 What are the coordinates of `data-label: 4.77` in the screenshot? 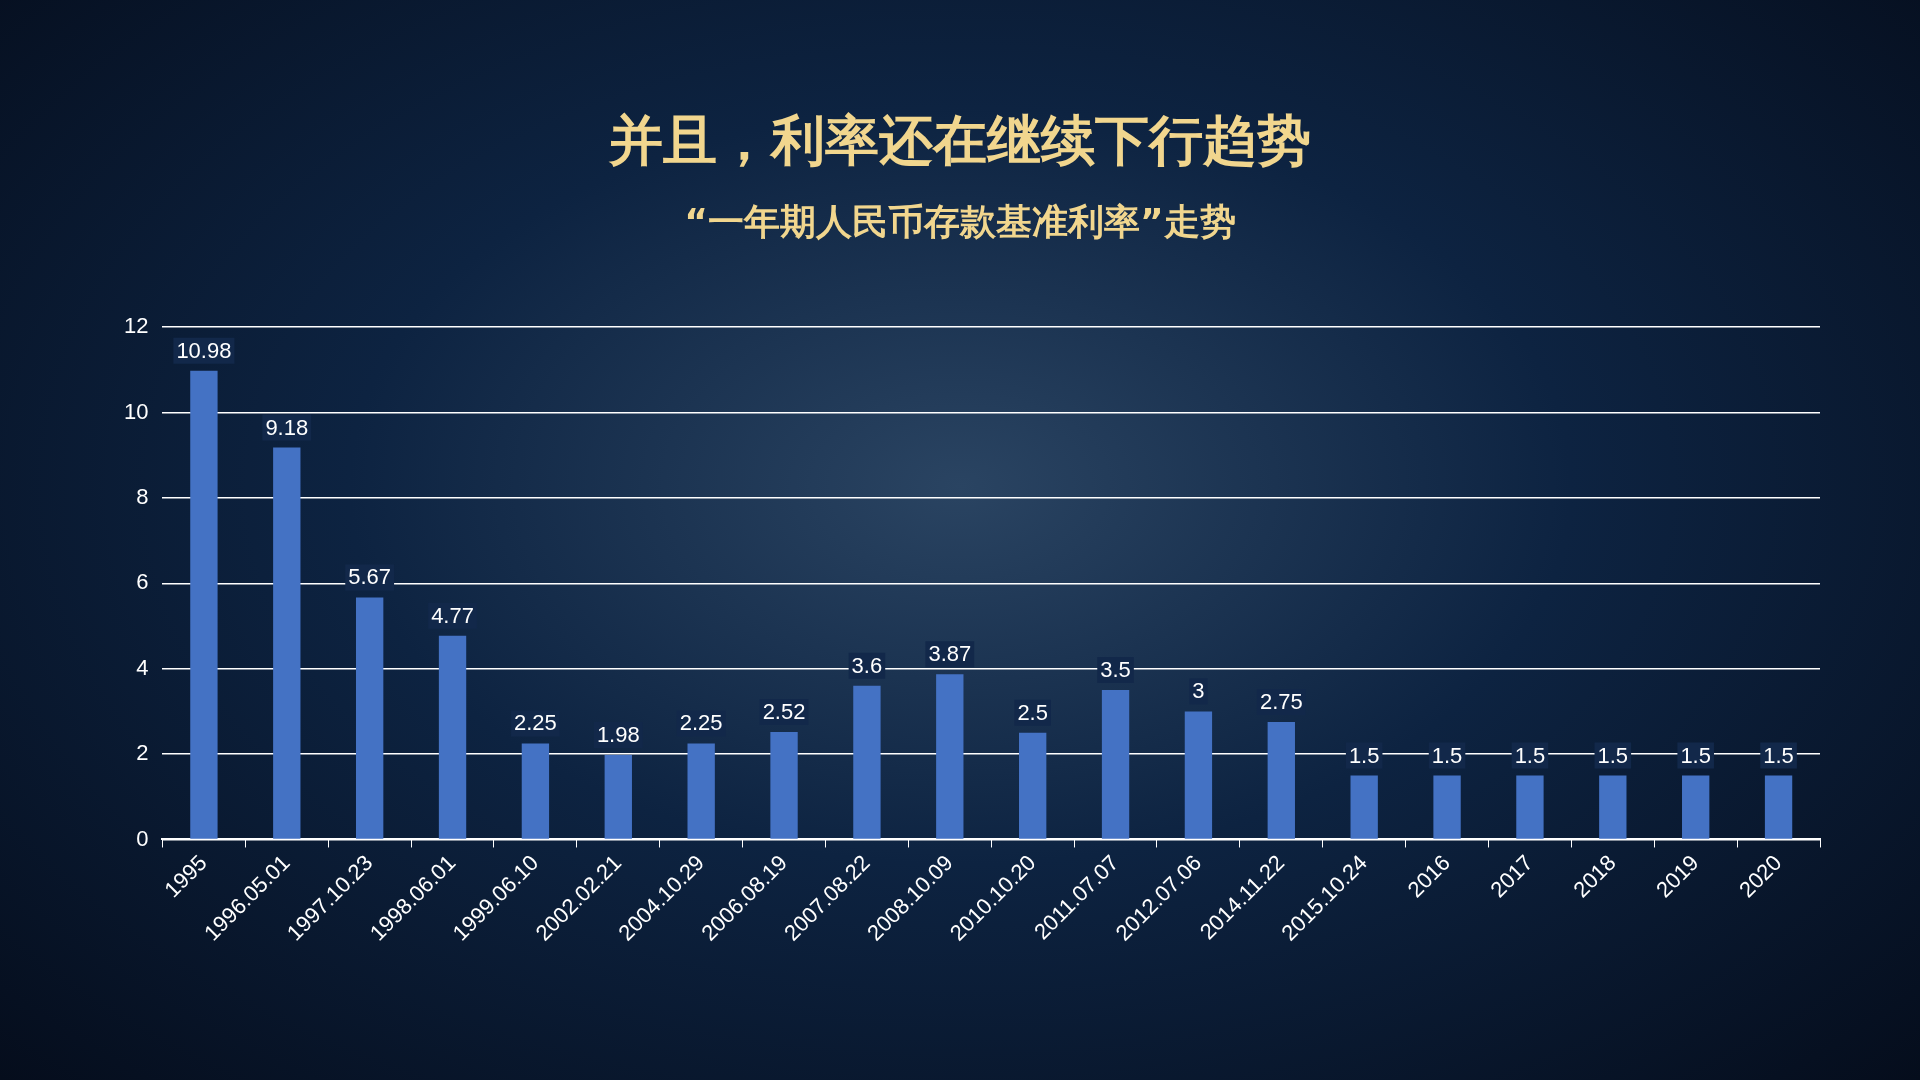 It's located at (452, 615).